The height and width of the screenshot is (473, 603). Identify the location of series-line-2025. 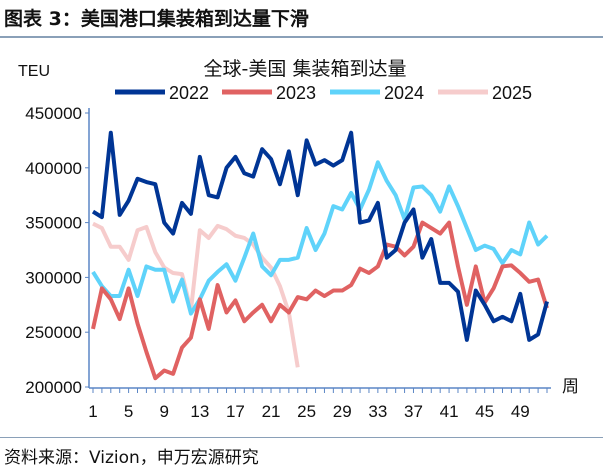
(196, 294).